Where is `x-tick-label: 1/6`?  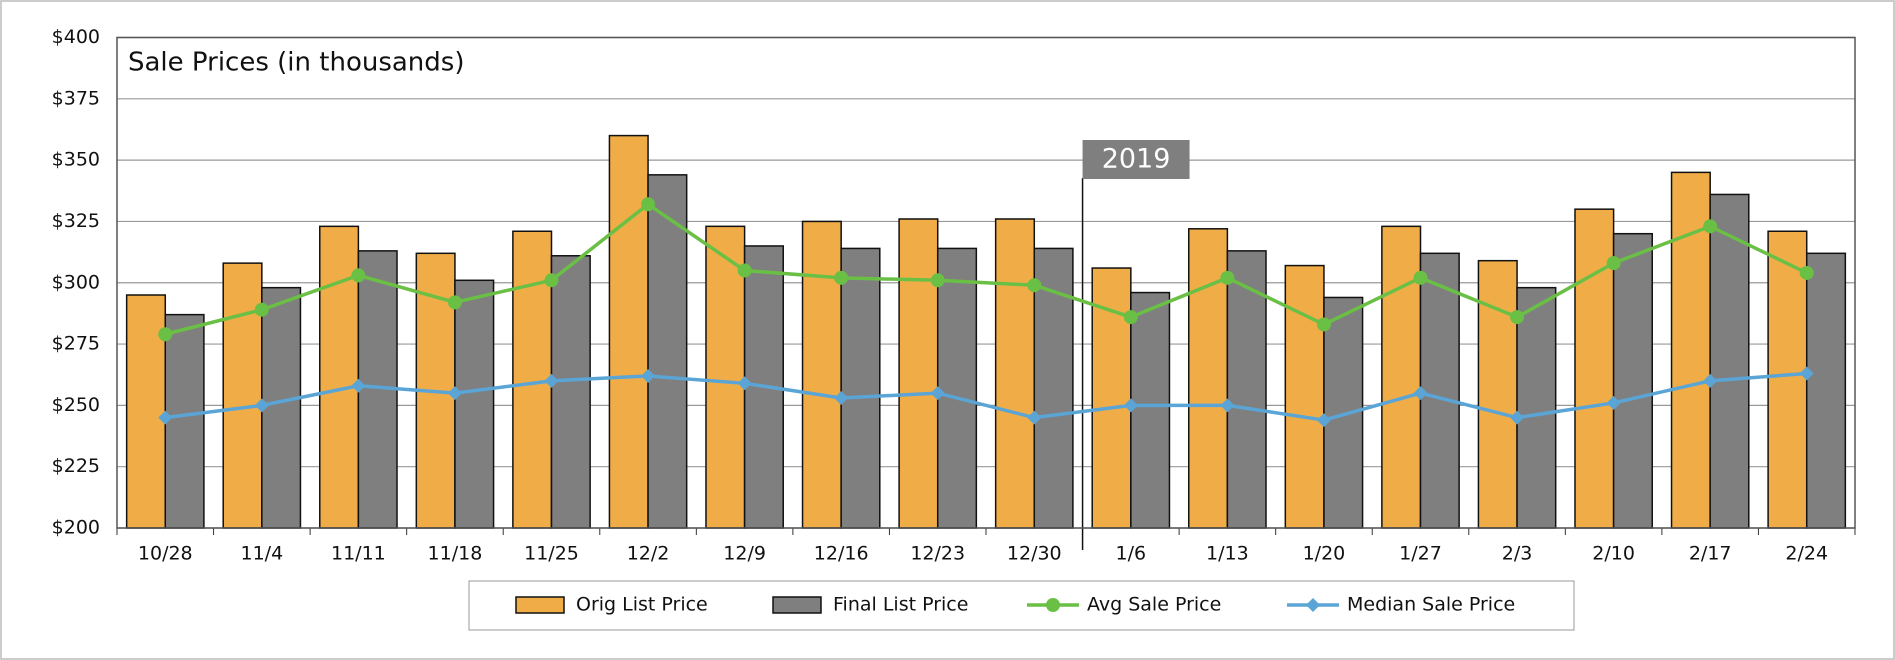
x-tick-label: 1/6 is located at coordinates (1131, 554).